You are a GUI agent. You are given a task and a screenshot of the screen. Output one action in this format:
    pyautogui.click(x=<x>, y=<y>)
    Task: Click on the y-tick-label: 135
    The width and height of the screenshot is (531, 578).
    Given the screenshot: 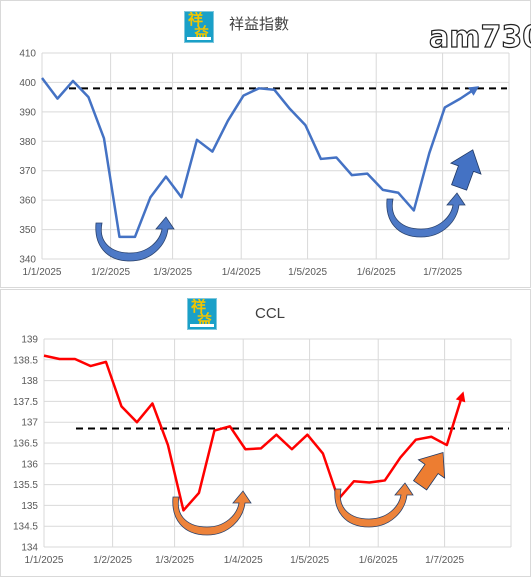 What is the action you would take?
    pyautogui.click(x=29, y=506)
    